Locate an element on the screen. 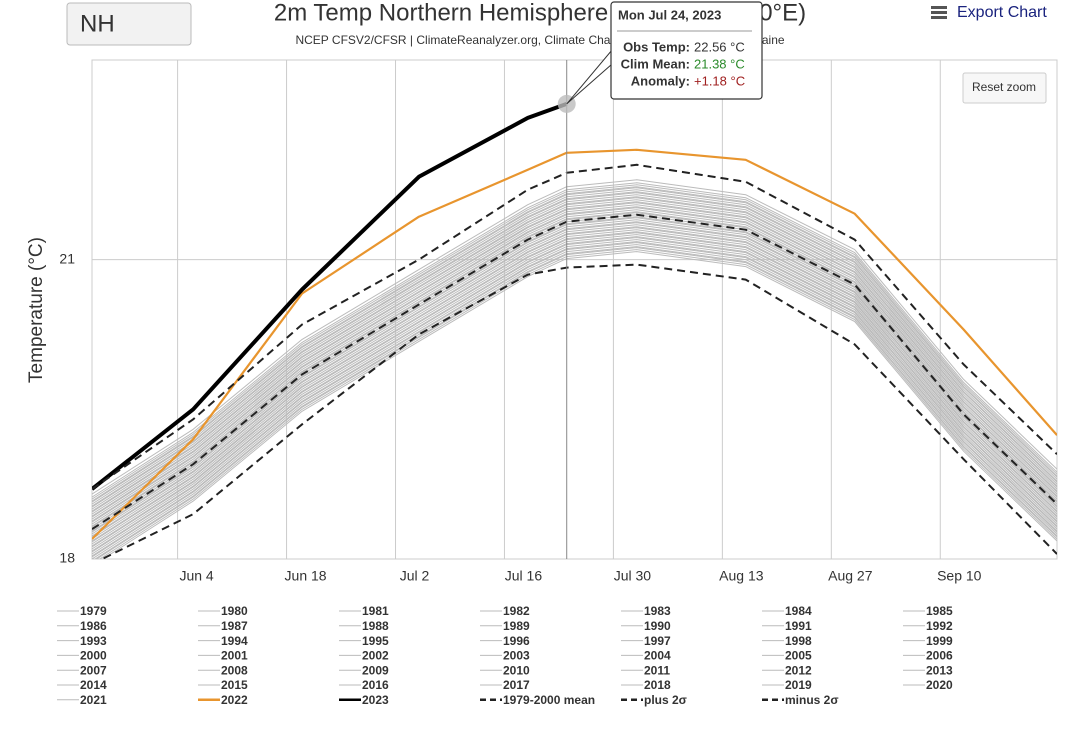  legend-label: 2003 is located at coordinates (516, 656).